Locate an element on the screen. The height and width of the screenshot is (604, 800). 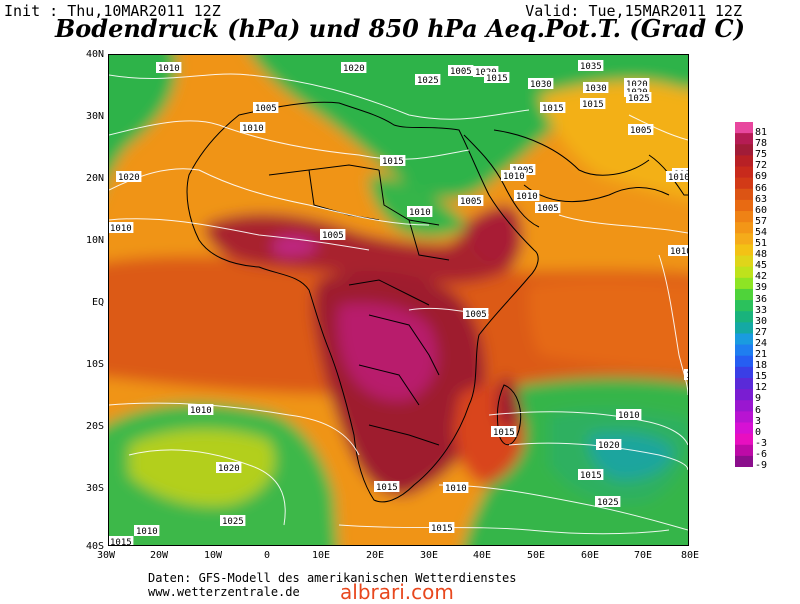
colorbar-tick-label: 12 is located at coordinates (761, 388).